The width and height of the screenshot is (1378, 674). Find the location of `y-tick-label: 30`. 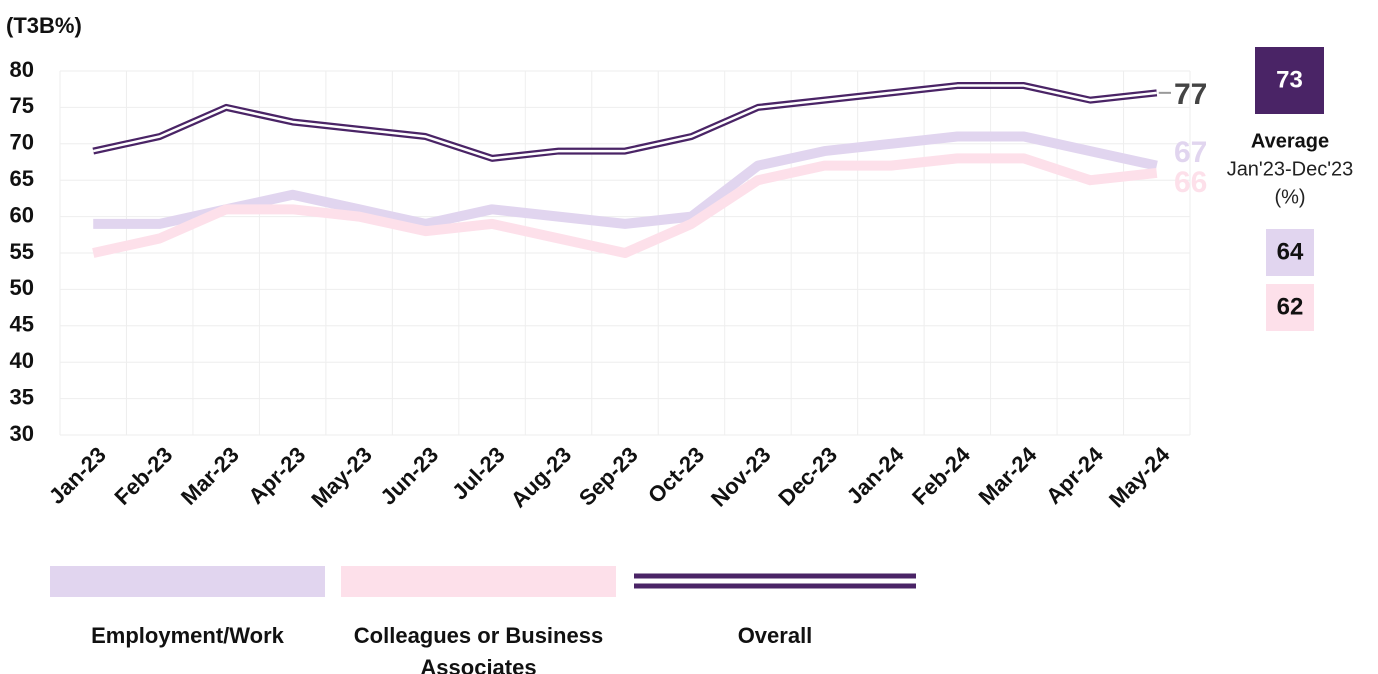

y-tick-label: 30 is located at coordinates (22, 433).